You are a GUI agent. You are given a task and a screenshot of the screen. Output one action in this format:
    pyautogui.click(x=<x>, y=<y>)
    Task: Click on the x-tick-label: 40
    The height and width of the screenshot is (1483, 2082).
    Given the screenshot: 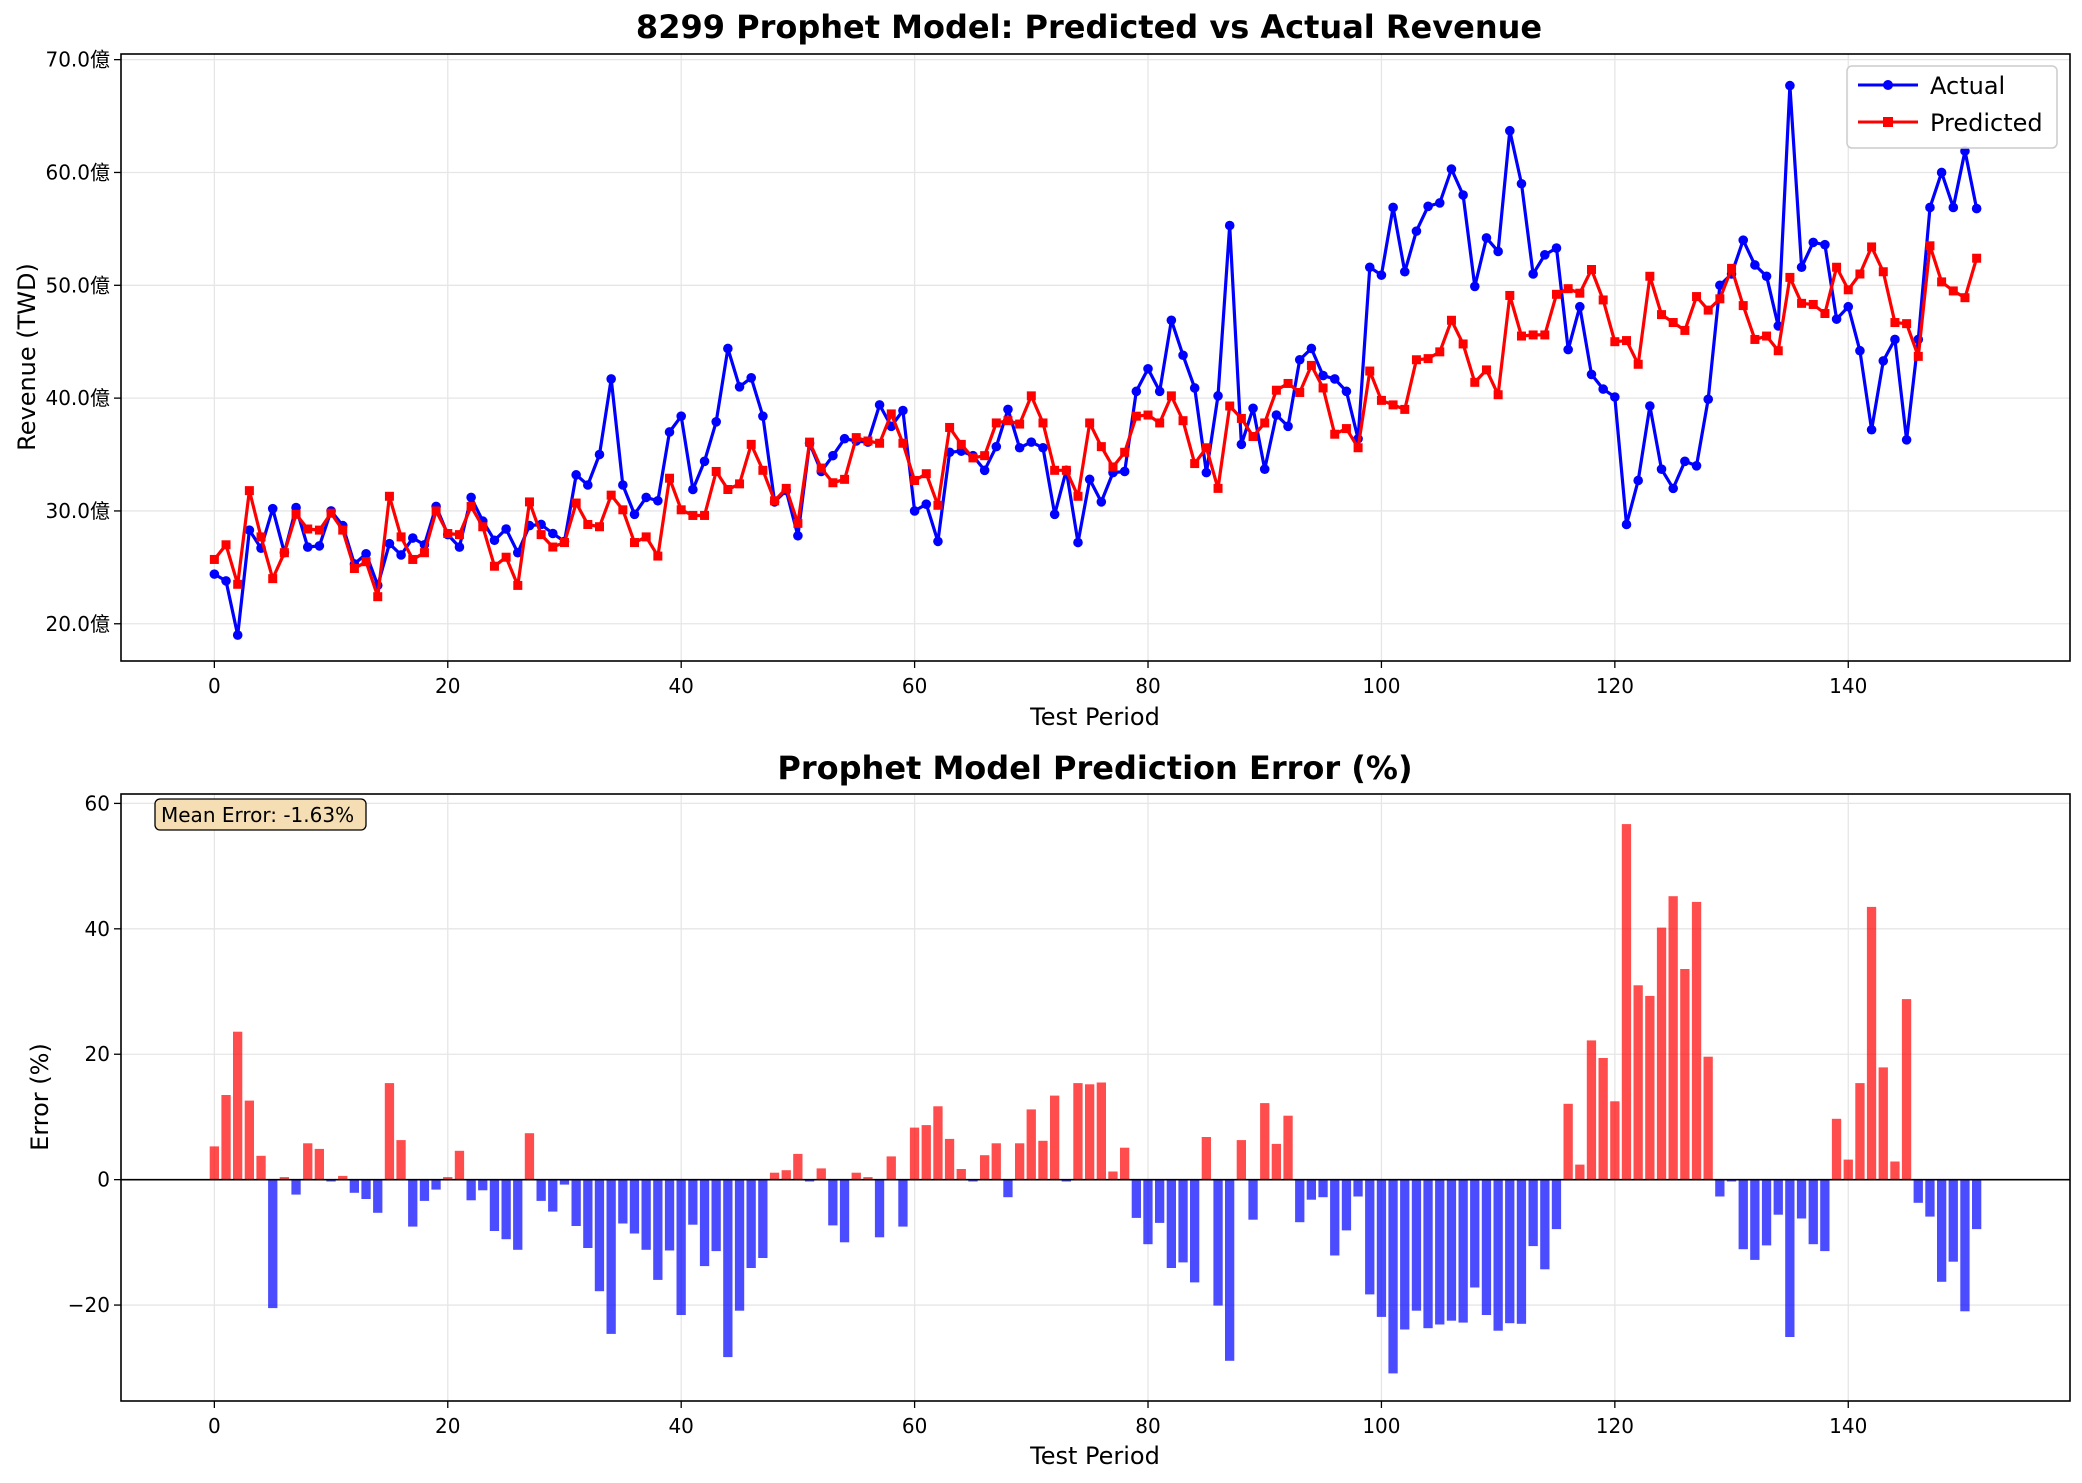 What is the action you would take?
    pyautogui.click(x=680, y=1426)
    